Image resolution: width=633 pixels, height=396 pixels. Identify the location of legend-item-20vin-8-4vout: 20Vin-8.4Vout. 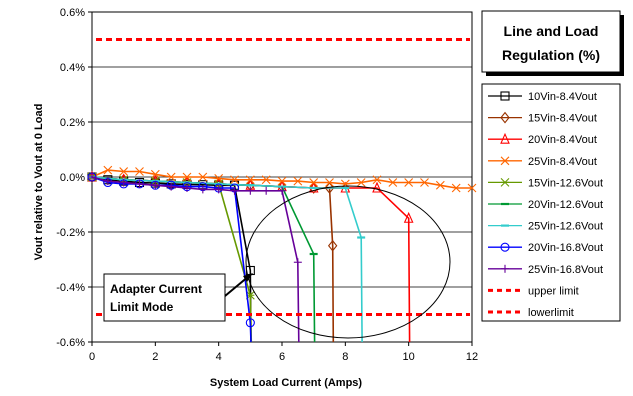
(542, 139).